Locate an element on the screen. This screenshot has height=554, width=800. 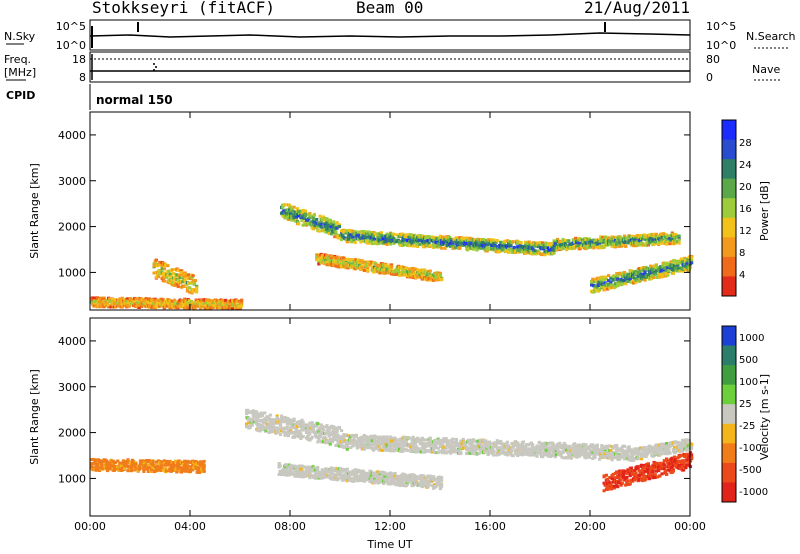
cpid-value: normal 150 is located at coordinates (134, 100).